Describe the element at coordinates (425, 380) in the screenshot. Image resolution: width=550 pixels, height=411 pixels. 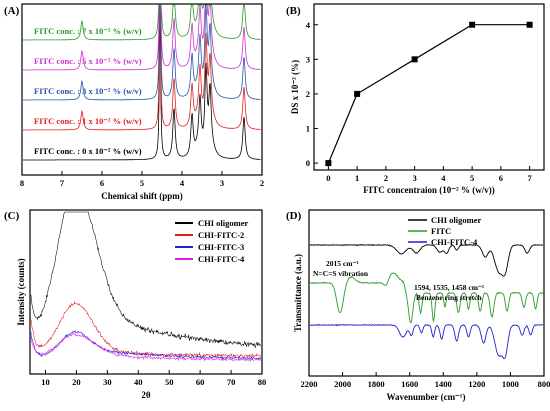
I see `panel-d-x-ticks: 2200 2000 1800 1600 1400 1200 1000 800` at that location.